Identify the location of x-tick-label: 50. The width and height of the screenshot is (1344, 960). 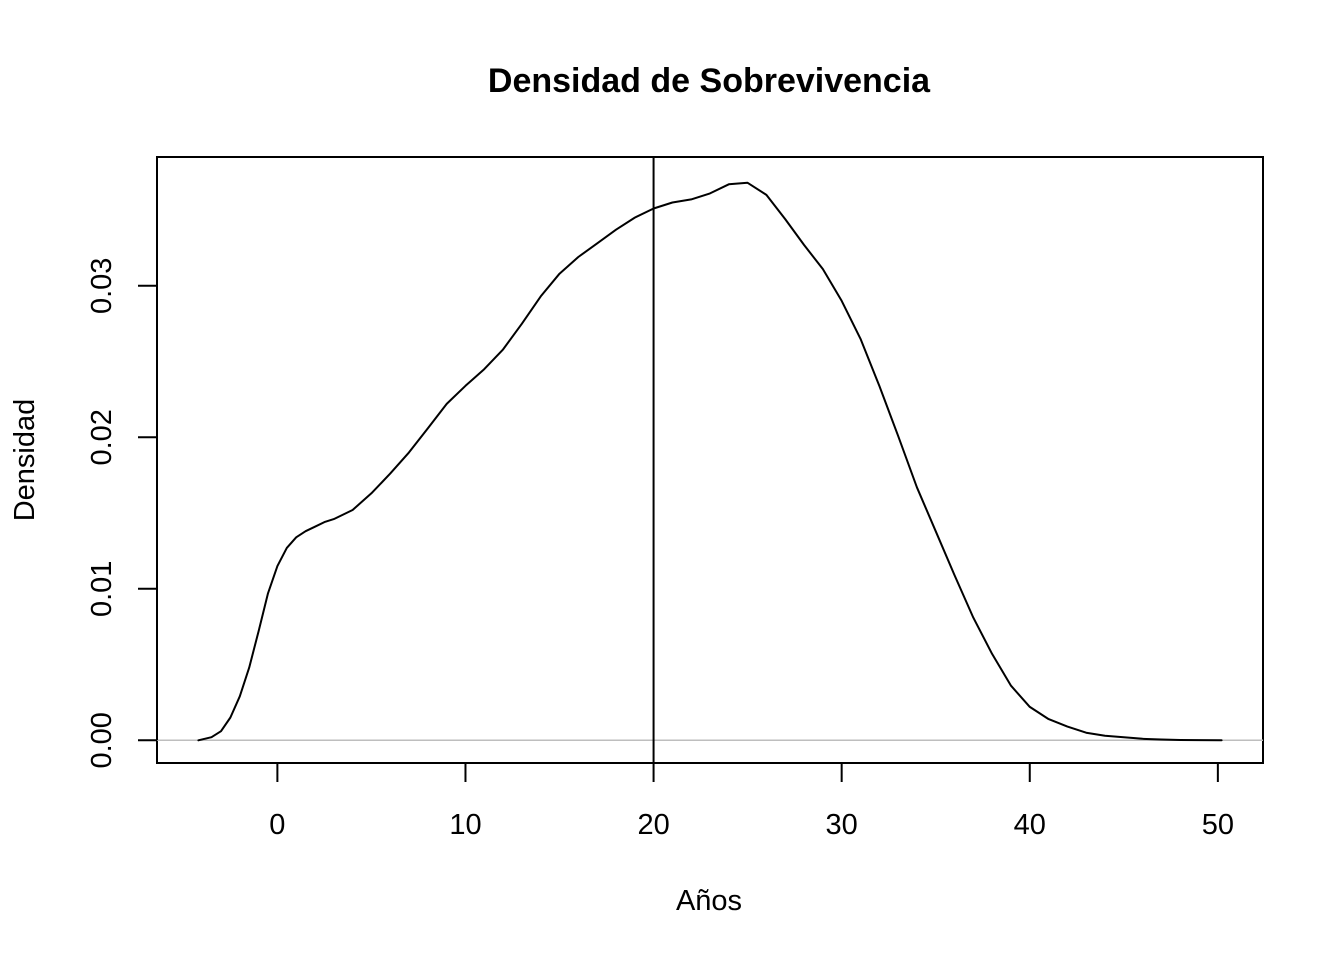
(1218, 825).